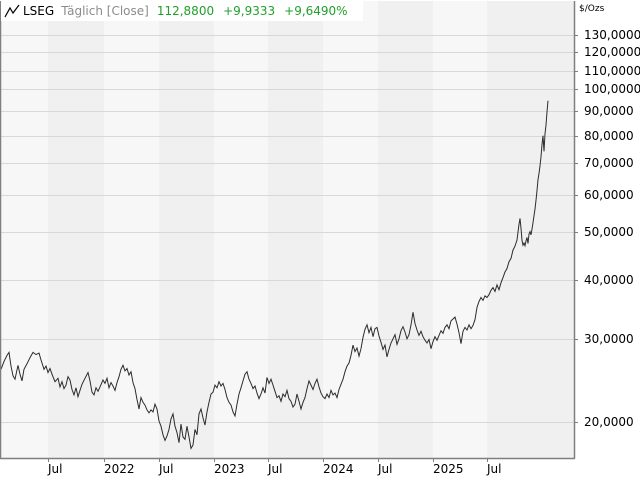  What do you see at coordinates (612, 89) in the screenshot?
I see `y-tick-label: 100,0000` at bounding box center [612, 89].